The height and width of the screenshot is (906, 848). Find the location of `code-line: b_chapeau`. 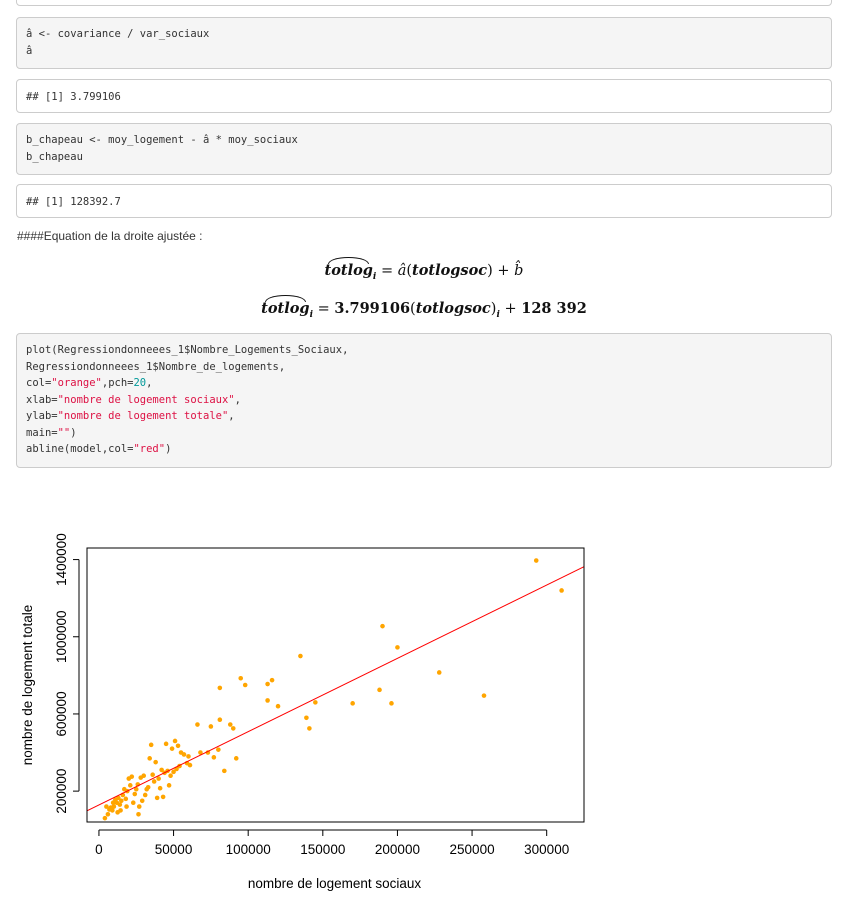

code-line: b_chapeau is located at coordinates (424, 157).